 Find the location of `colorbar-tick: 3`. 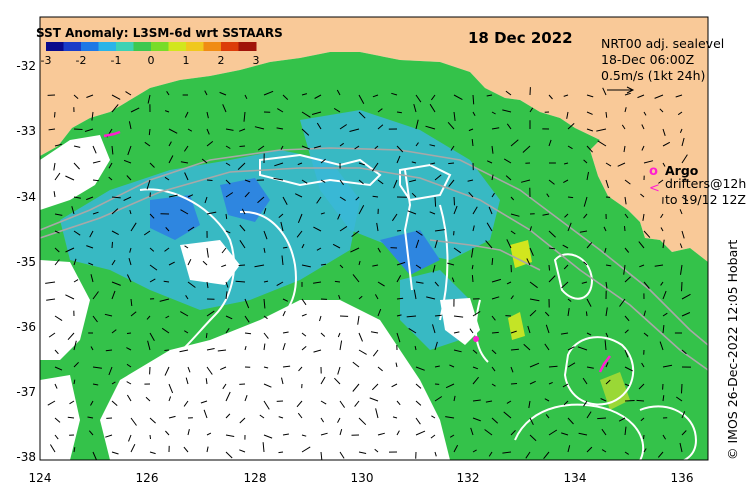

colorbar-tick: 3 is located at coordinates (256, 60).